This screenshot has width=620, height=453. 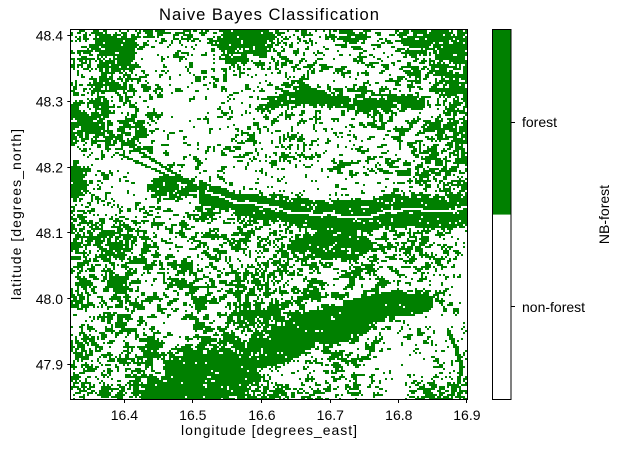 I want to click on svg-text: forest, so click(x=539, y=122).